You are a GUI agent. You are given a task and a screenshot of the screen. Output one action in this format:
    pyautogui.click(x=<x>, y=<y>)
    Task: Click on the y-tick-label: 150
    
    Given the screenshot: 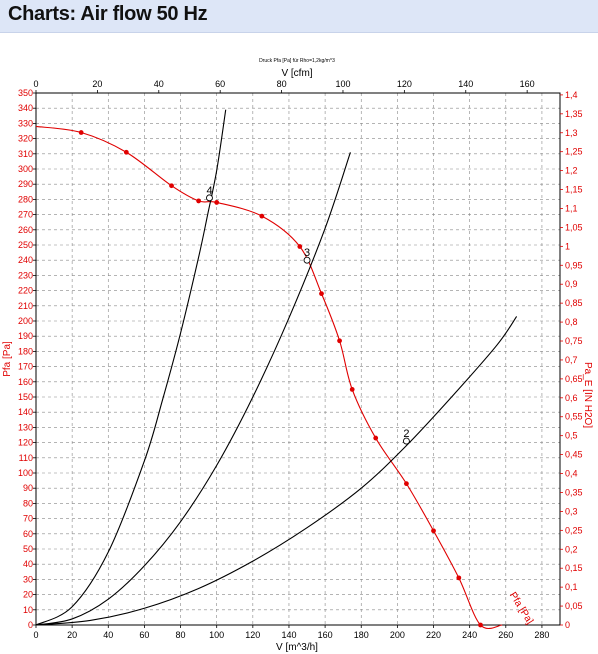 What is the action you would take?
    pyautogui.click(x=25, y=397)
    